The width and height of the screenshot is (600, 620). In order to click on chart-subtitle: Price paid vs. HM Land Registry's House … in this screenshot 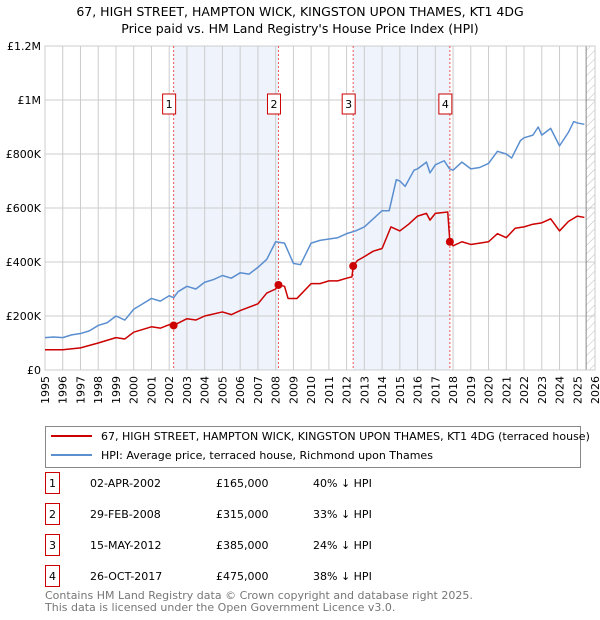, I will do `click(299, 28)`.